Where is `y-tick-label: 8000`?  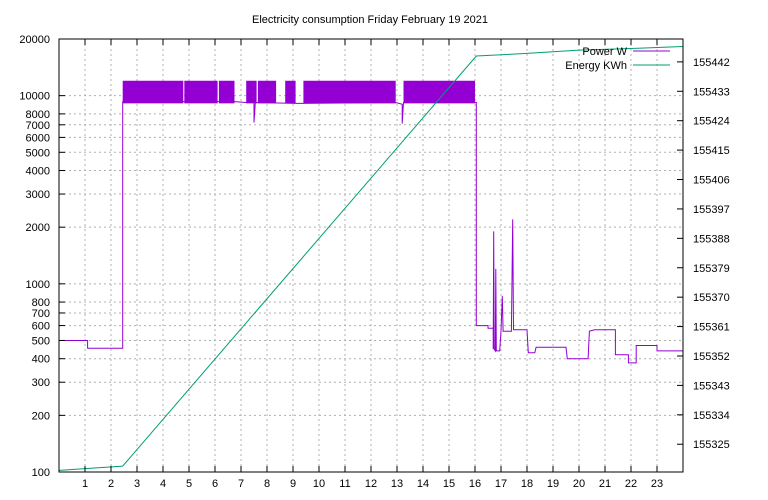 y-tick-label: 8000 is located at coordinates (38, 115).